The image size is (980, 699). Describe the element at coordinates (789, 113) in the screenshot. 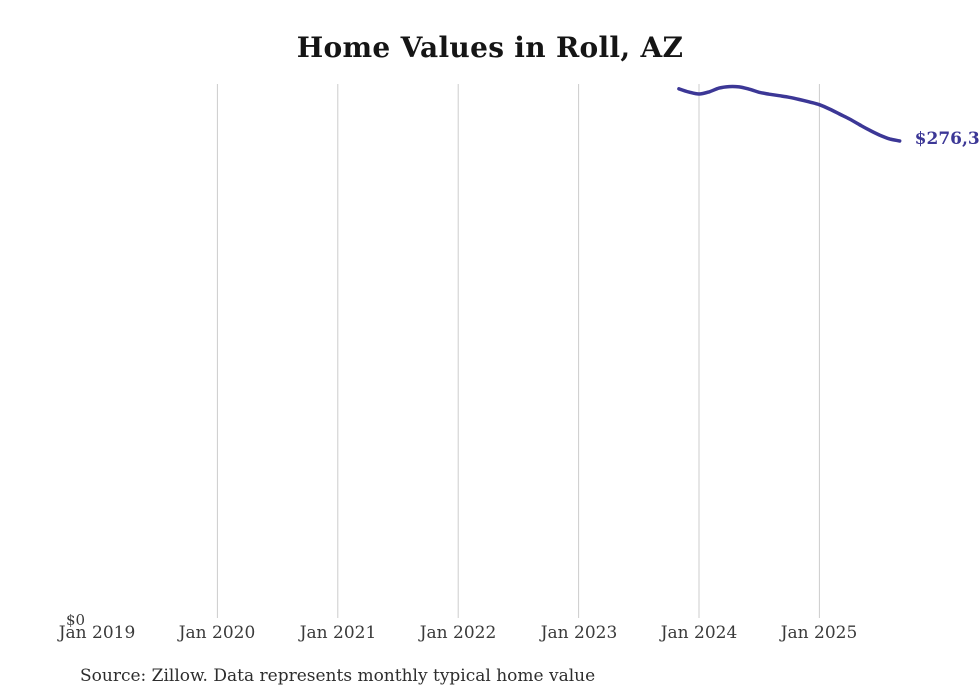

I see `home-value-line` at that location.